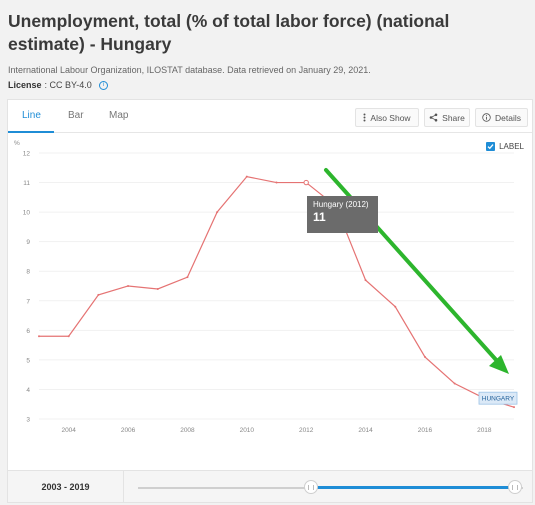  What do you see at coordinates (484, 430) in the screenshot?
I see `x-tick-label: 2018` at bounding box center [484, 430].